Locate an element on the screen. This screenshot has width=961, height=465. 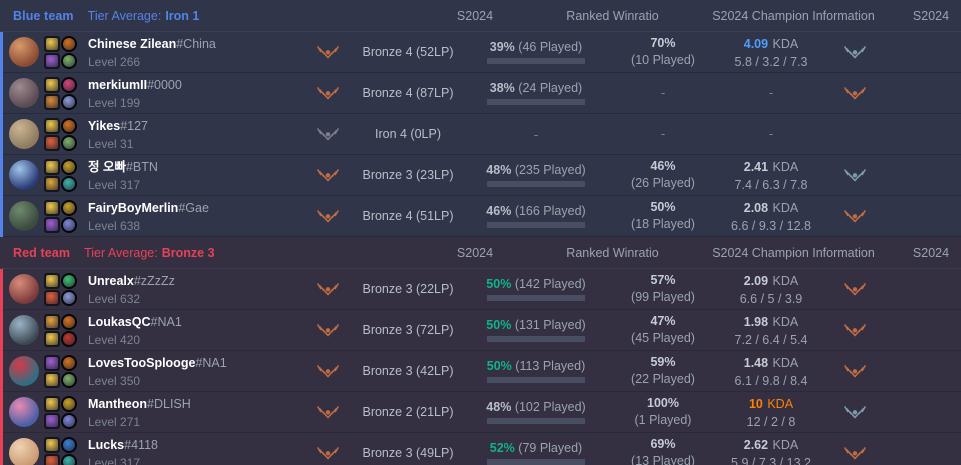
tier-average-label: Tier Average: is located at coordinates (121, 252).